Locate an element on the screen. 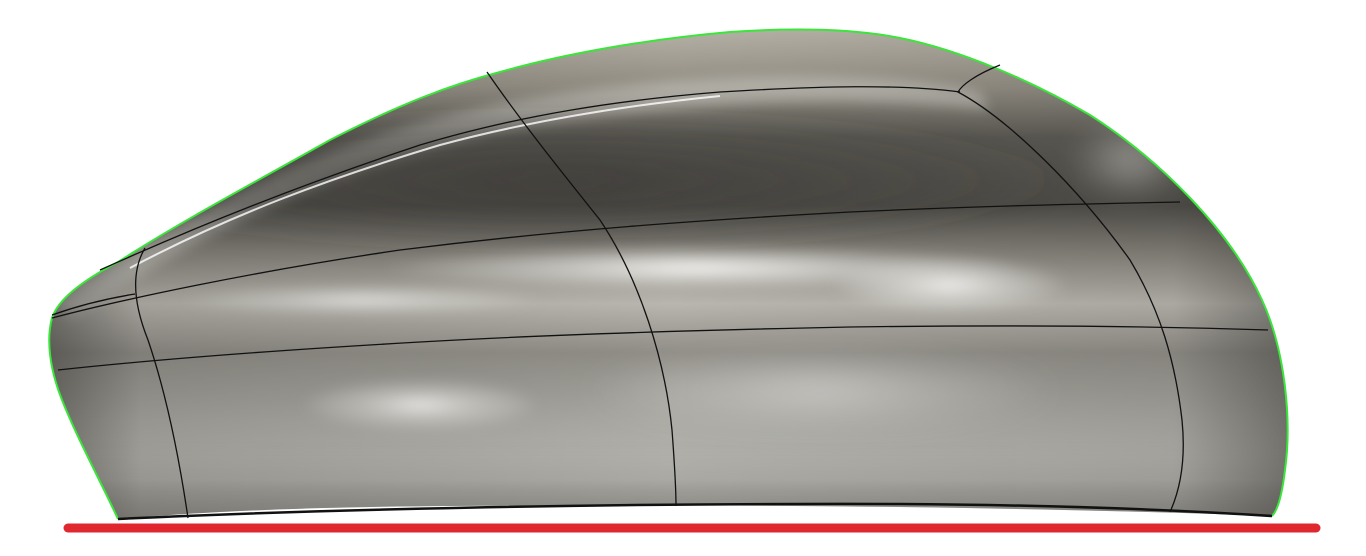  rim-highlight is located at coordinates (425, 182).